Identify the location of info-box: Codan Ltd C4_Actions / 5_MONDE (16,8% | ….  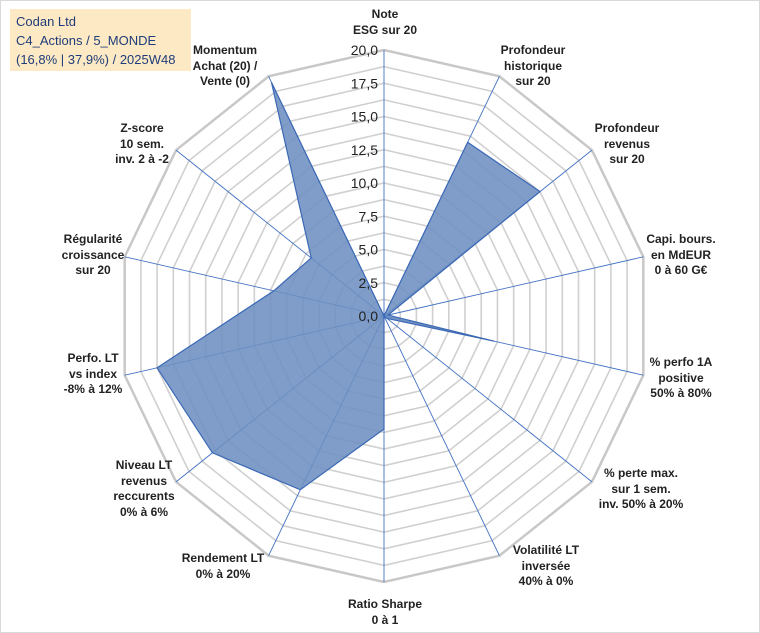
(100, 40).